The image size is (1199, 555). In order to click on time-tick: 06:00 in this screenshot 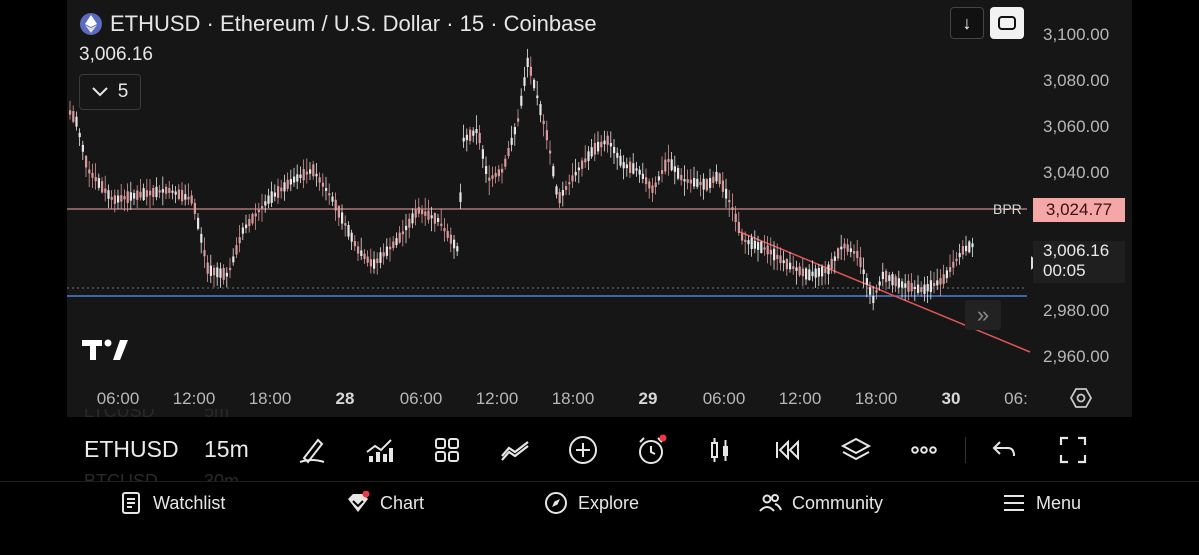, I will do `click(421, 398)`.